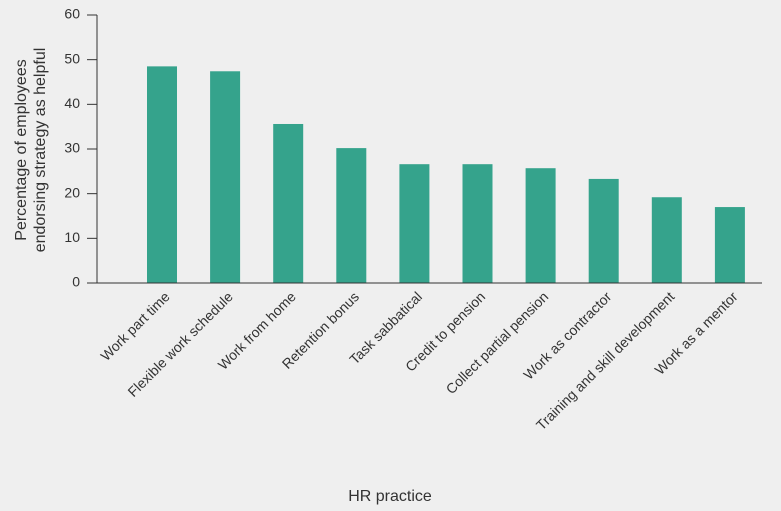  I want to click on y-tick-label: 20, so click(72, 192).